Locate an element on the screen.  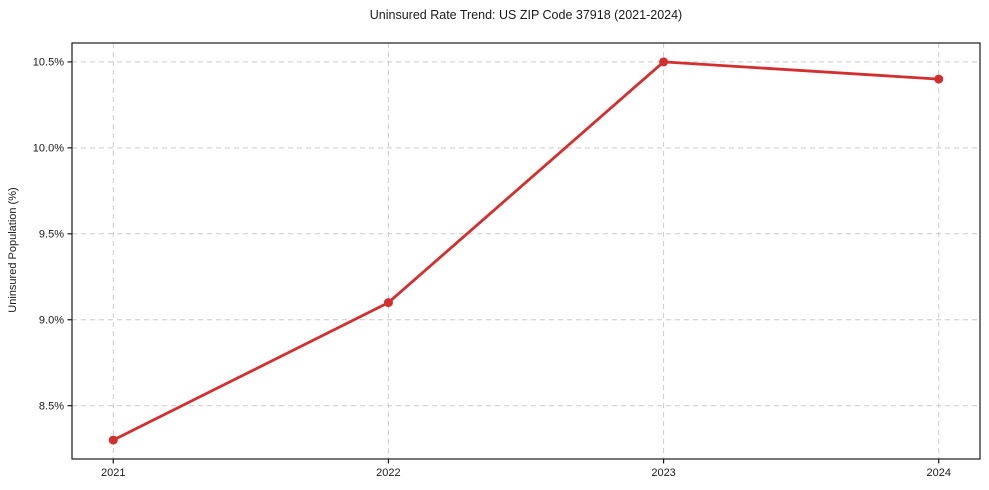
y-tick-label: 10.5% is located at coordinates (48, 63).